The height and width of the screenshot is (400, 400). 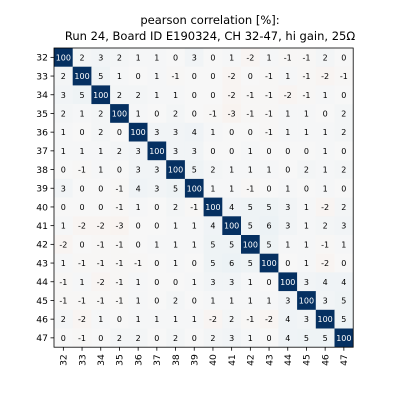 What do you see at coordinates (42, 114) in the screenshot?
I see `y-tick-label: 35` at bounding box center [42, 114].